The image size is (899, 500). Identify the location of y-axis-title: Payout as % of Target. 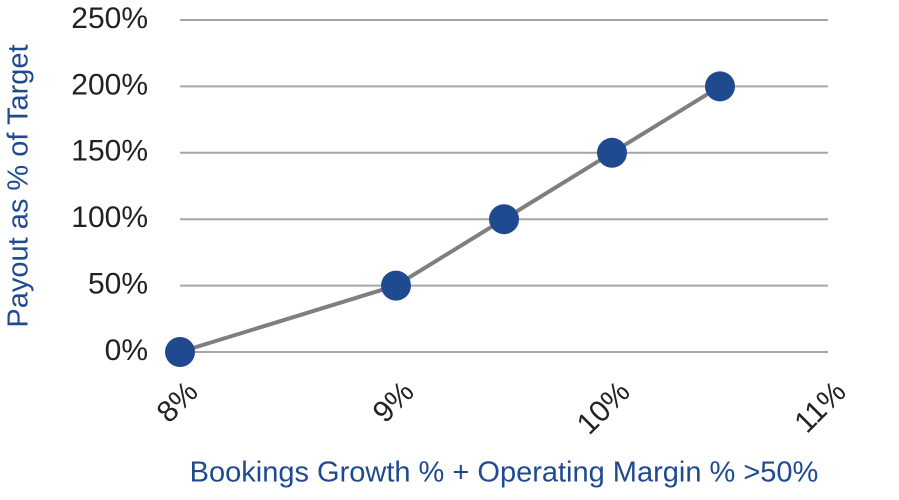
(19, 185).